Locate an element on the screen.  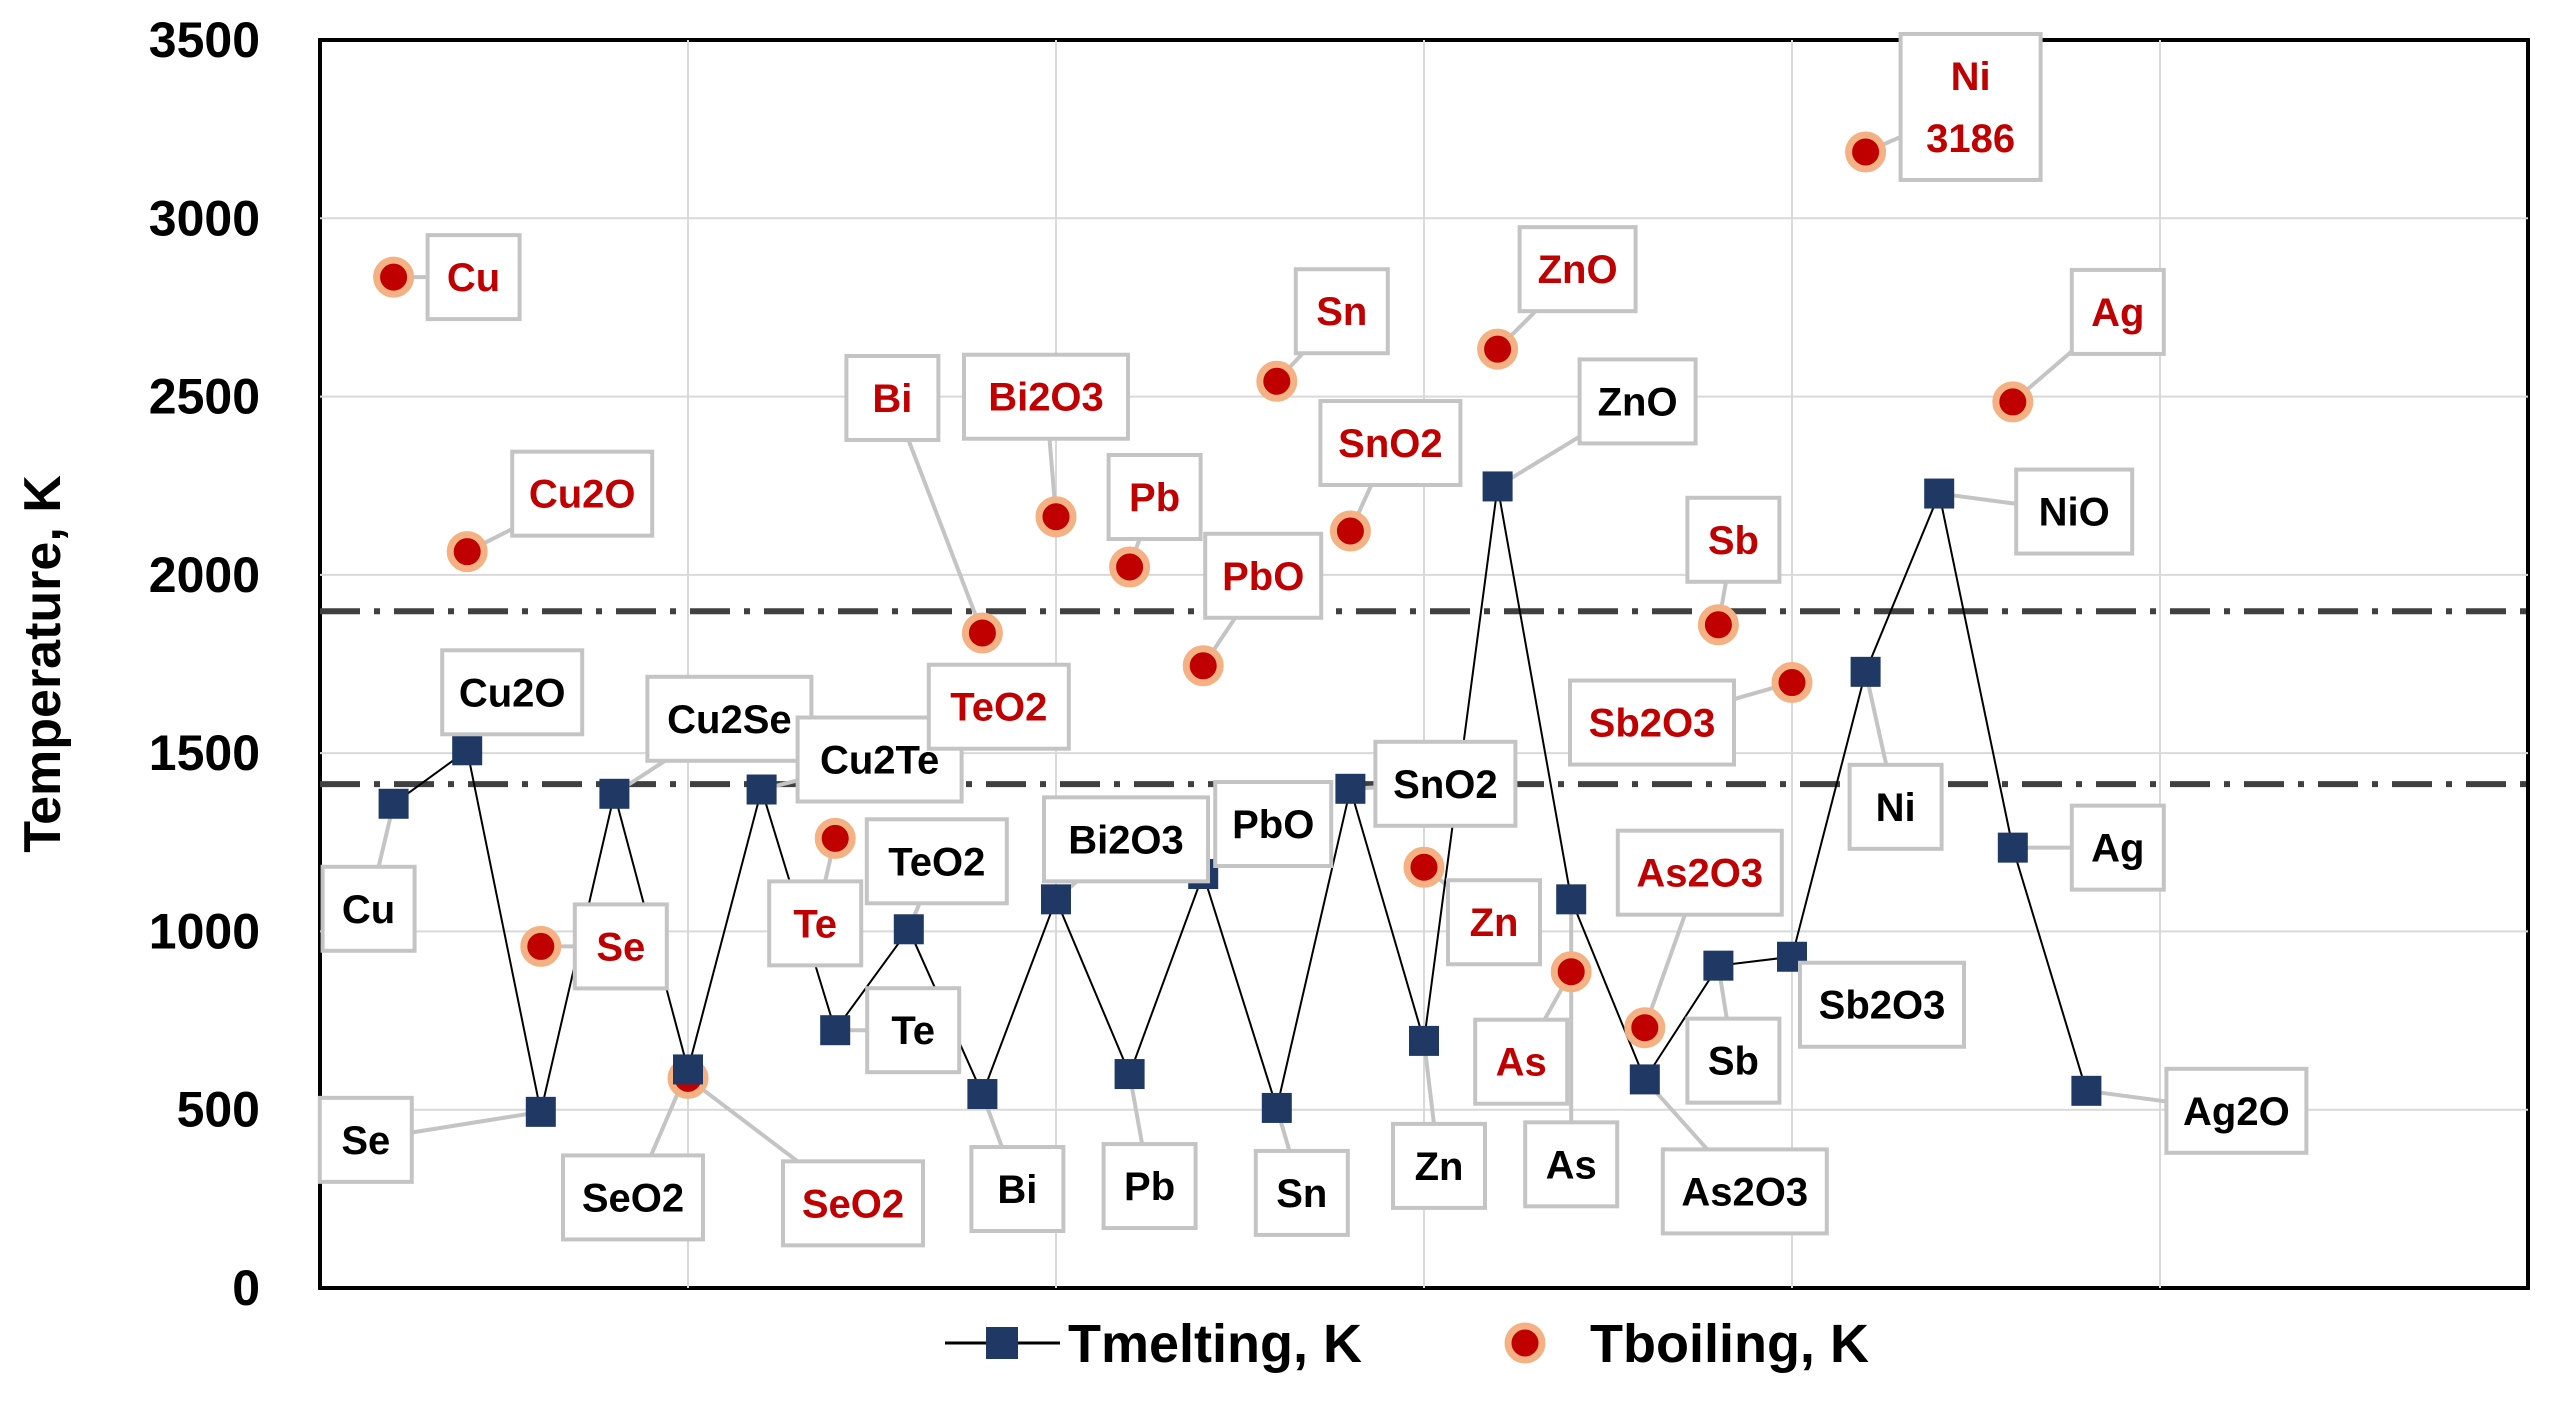
melting-data-label: Sn is located at coordinates (1301, 1194).